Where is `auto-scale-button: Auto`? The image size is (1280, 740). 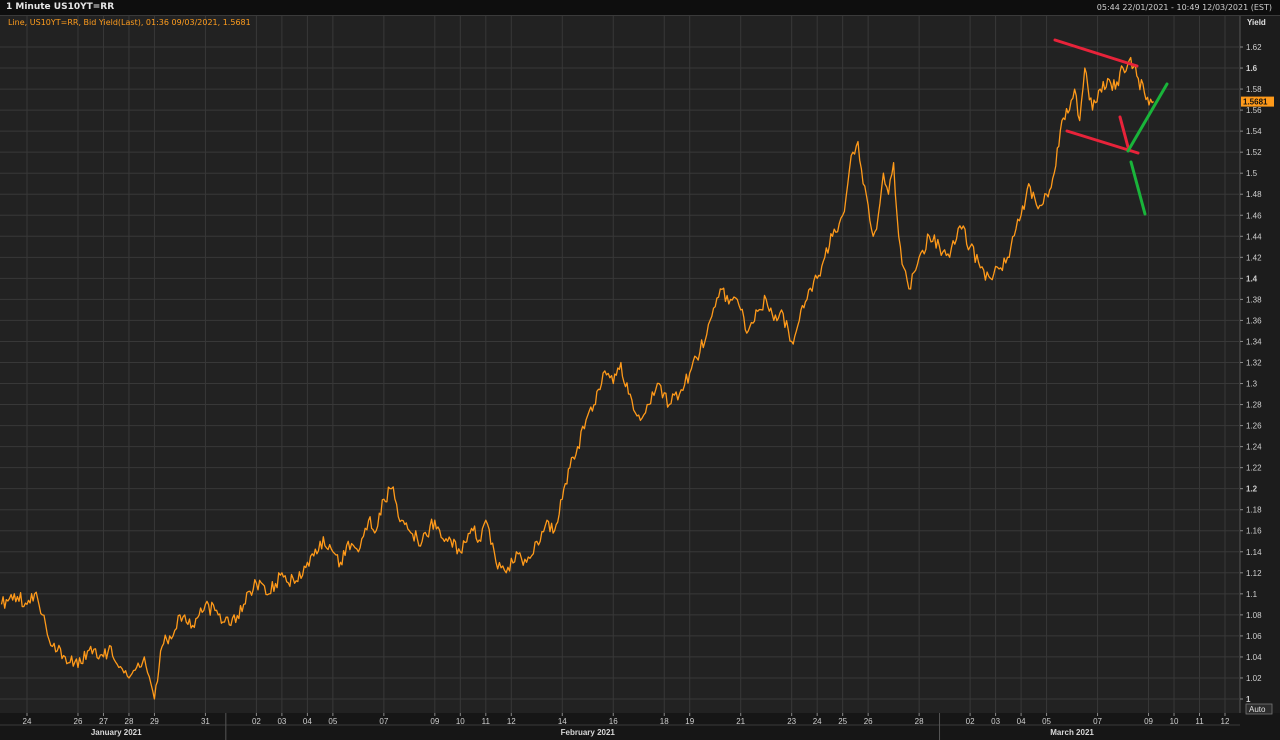 auto-scale-button: Auto is located at coordinates (1259, 709).